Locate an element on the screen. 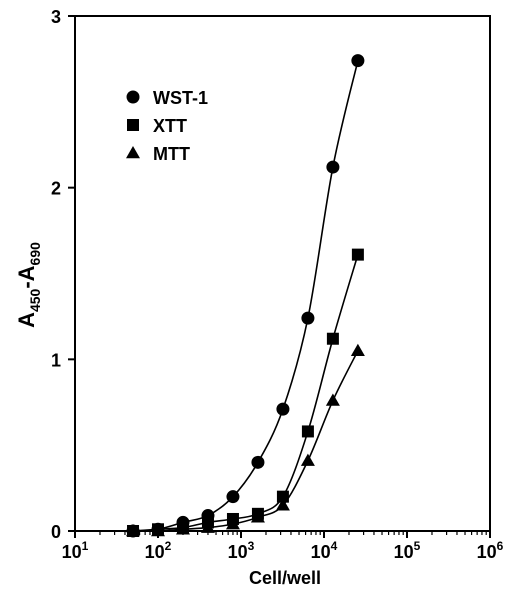 The width and height of the screenshot is (522, 594). y-axis-label-dash: -A is located at coordinates (26, 276).